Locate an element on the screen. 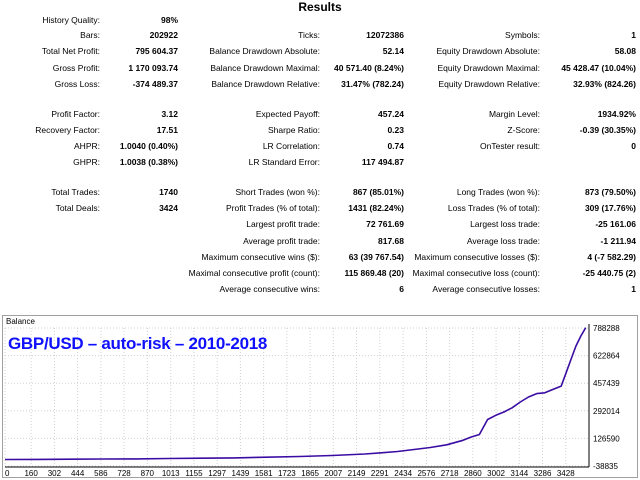 This screenshot has width=640, height=480. x-tick-label-14: 2007 is located at coordinates (333, 473).